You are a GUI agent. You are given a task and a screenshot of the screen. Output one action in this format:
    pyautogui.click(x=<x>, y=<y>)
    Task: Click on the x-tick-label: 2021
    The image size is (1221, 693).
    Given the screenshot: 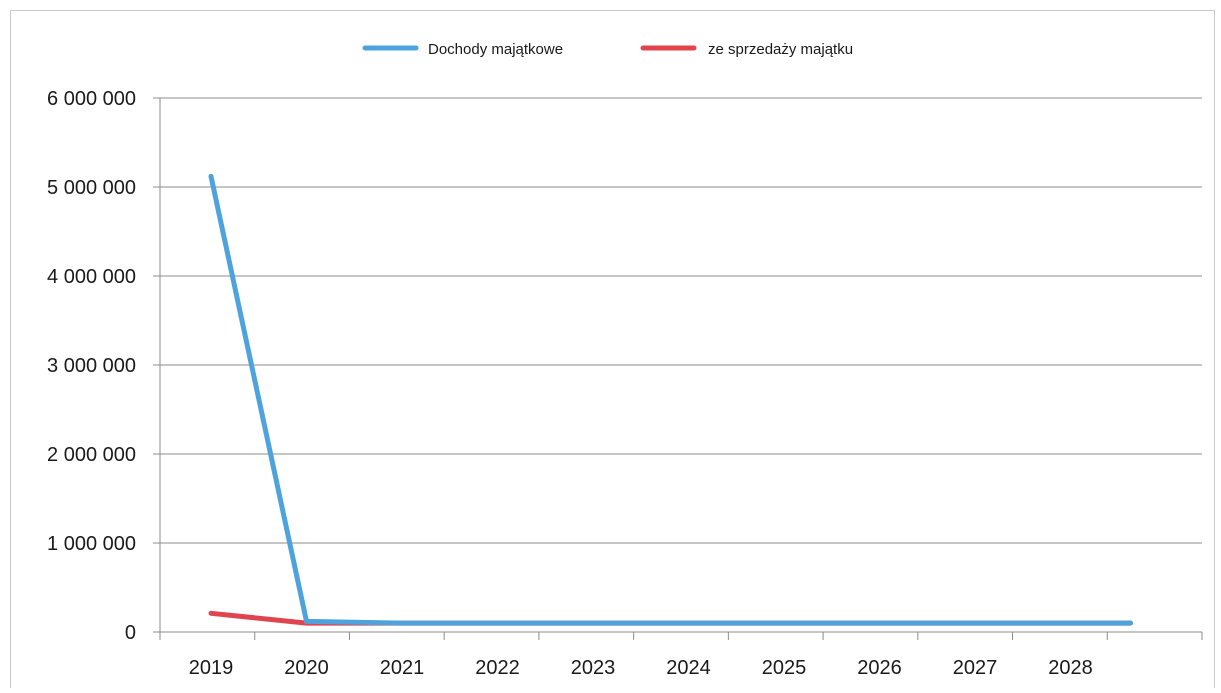 What is the action you would take?
    pyautogui.click(x=402, y=668)
    